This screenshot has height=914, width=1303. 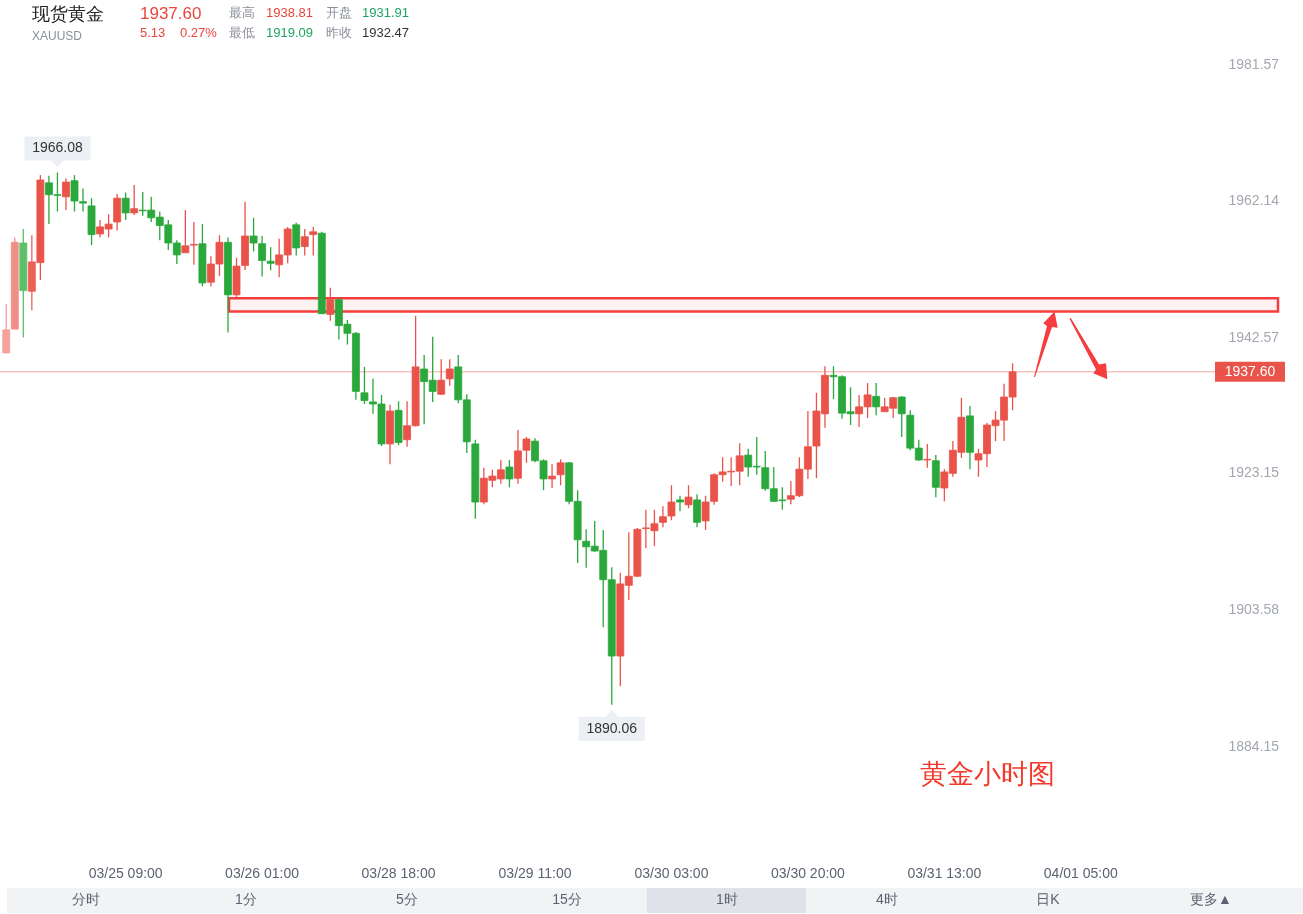 I want to click on ref-line-label: 1937.60, so click(x=1250, y=370).